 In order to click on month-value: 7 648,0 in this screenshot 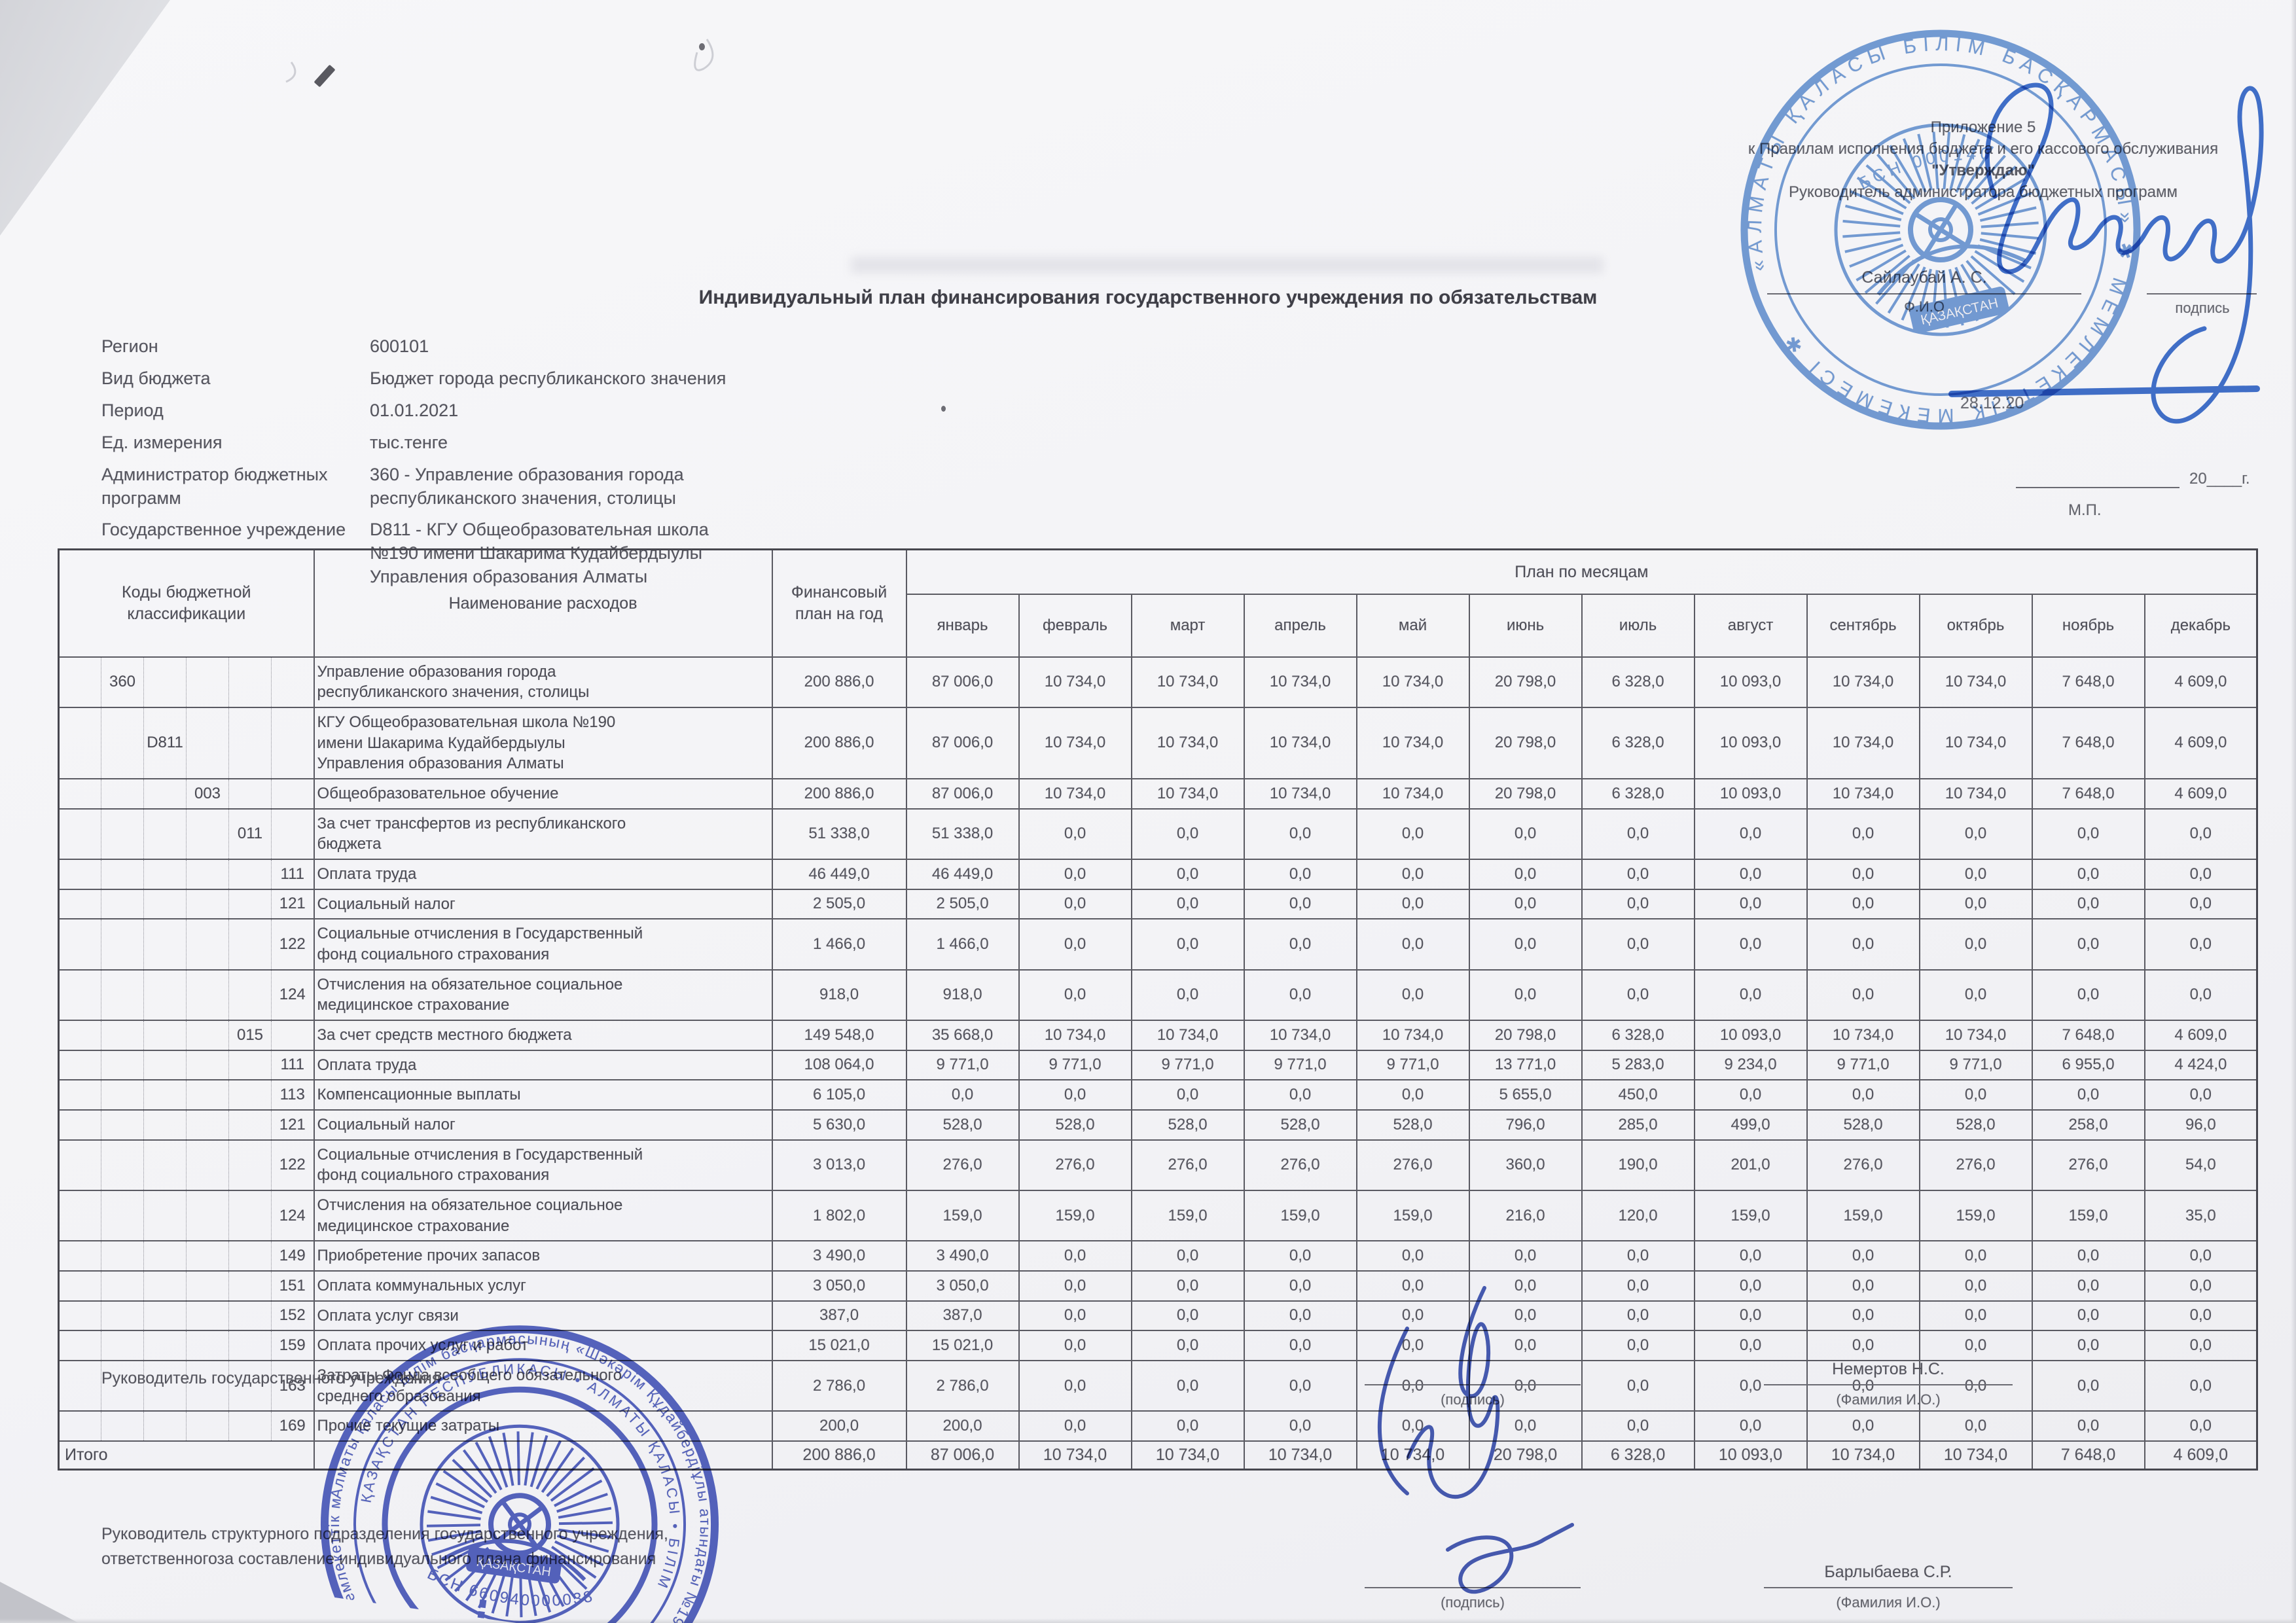, I will do `click(2088, 793)`.